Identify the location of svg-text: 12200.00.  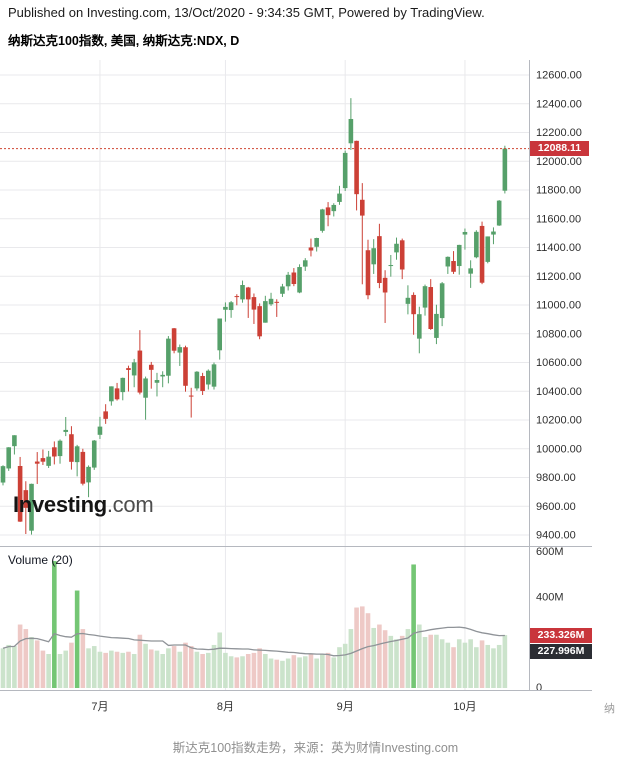
(559, 133).